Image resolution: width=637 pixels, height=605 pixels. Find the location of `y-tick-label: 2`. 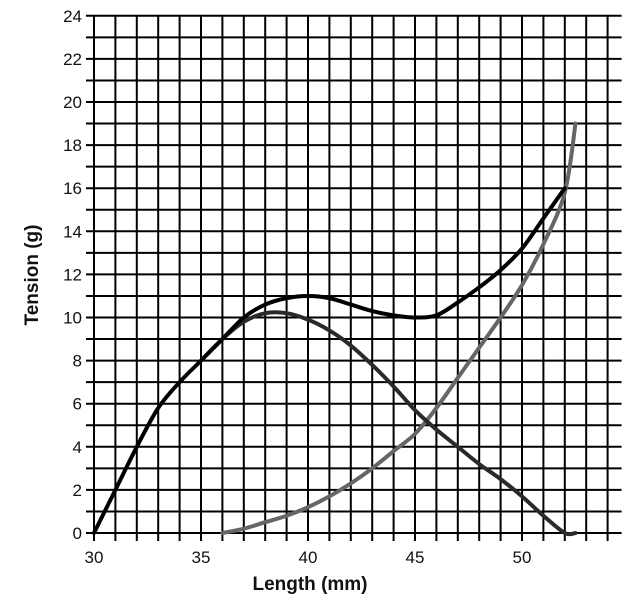

y-tick-label: 2 is located at coordinates (77, 490).